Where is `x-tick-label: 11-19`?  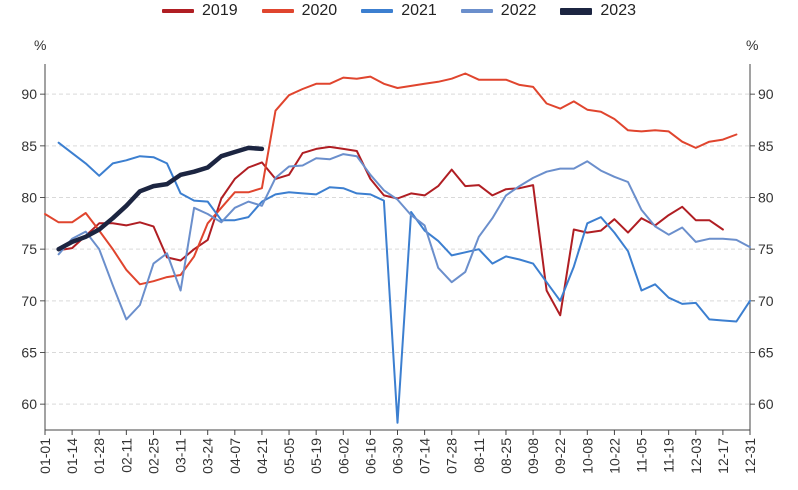
x-tick-label: 11-19 is located at coordinates (669, 455).